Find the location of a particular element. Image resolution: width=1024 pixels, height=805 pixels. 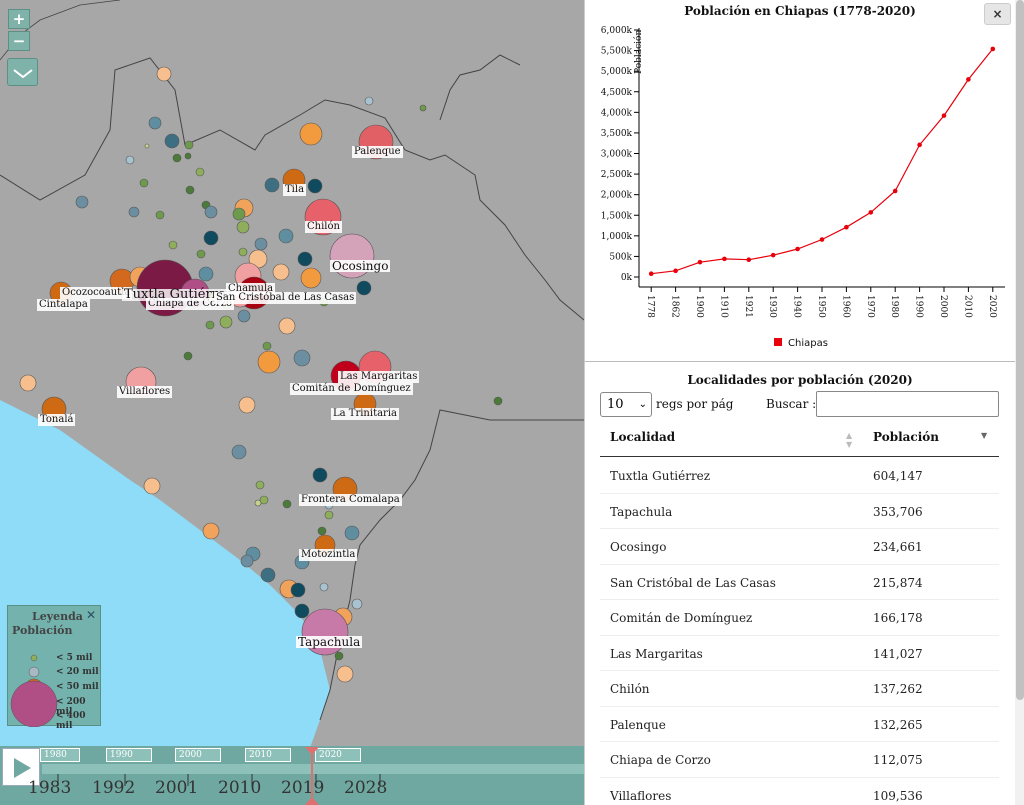

zoom-out-button: − is located at coordinates (19, 41).